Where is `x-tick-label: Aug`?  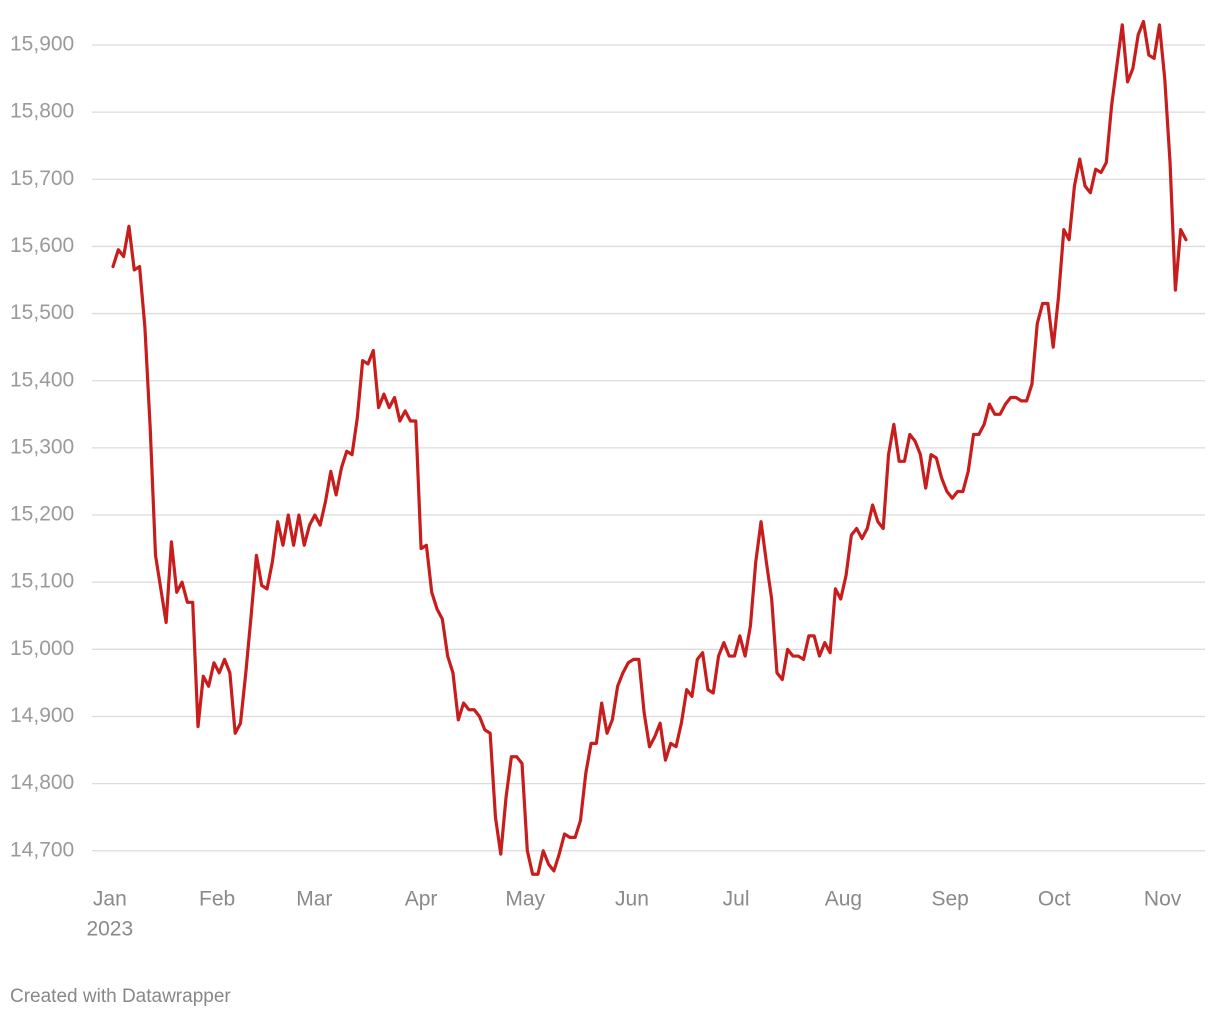
x-tick-label: Aug is located at coordinates (843, 899).